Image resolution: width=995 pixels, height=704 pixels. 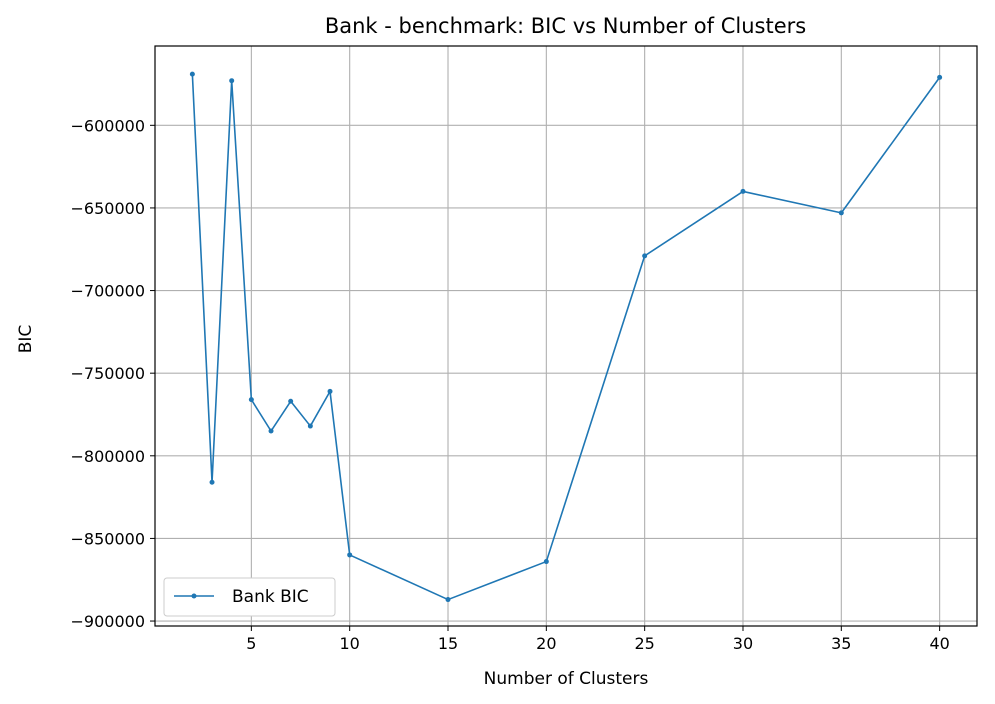 What do you see at coordinates (566, 679) in the screenshot?
I see `x-axis-label: Number of Clusters` at bounding box center [566, 679].